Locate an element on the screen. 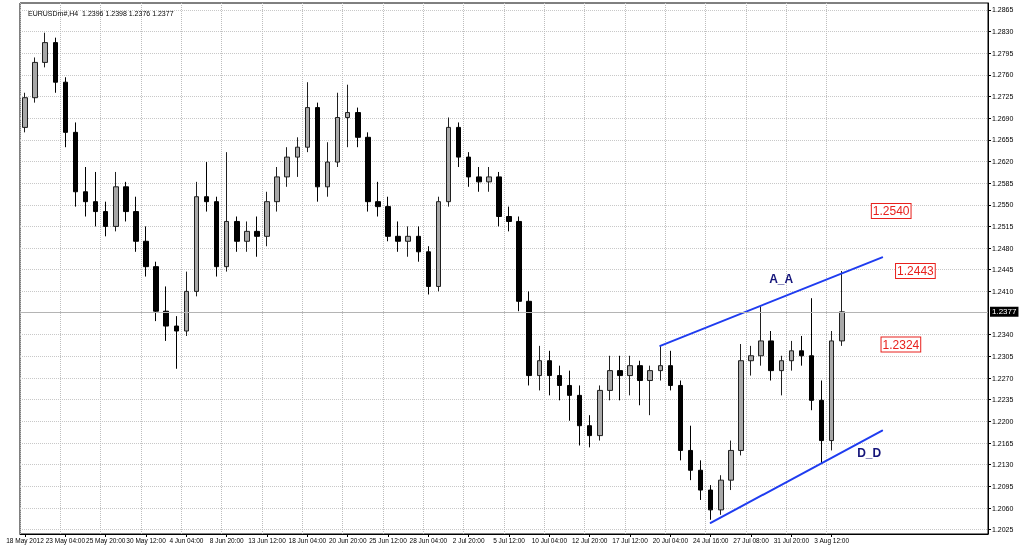 The height and width of the screenshot is (548, 1024). annotation: 1.2443 is located at coordinates (916, 270).